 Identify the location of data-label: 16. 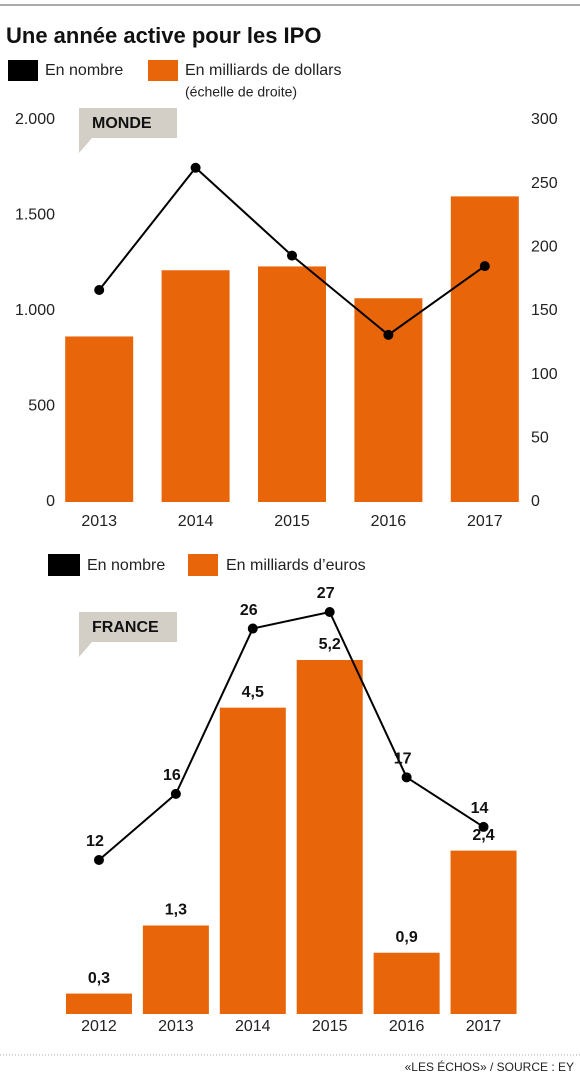
(172, 775).